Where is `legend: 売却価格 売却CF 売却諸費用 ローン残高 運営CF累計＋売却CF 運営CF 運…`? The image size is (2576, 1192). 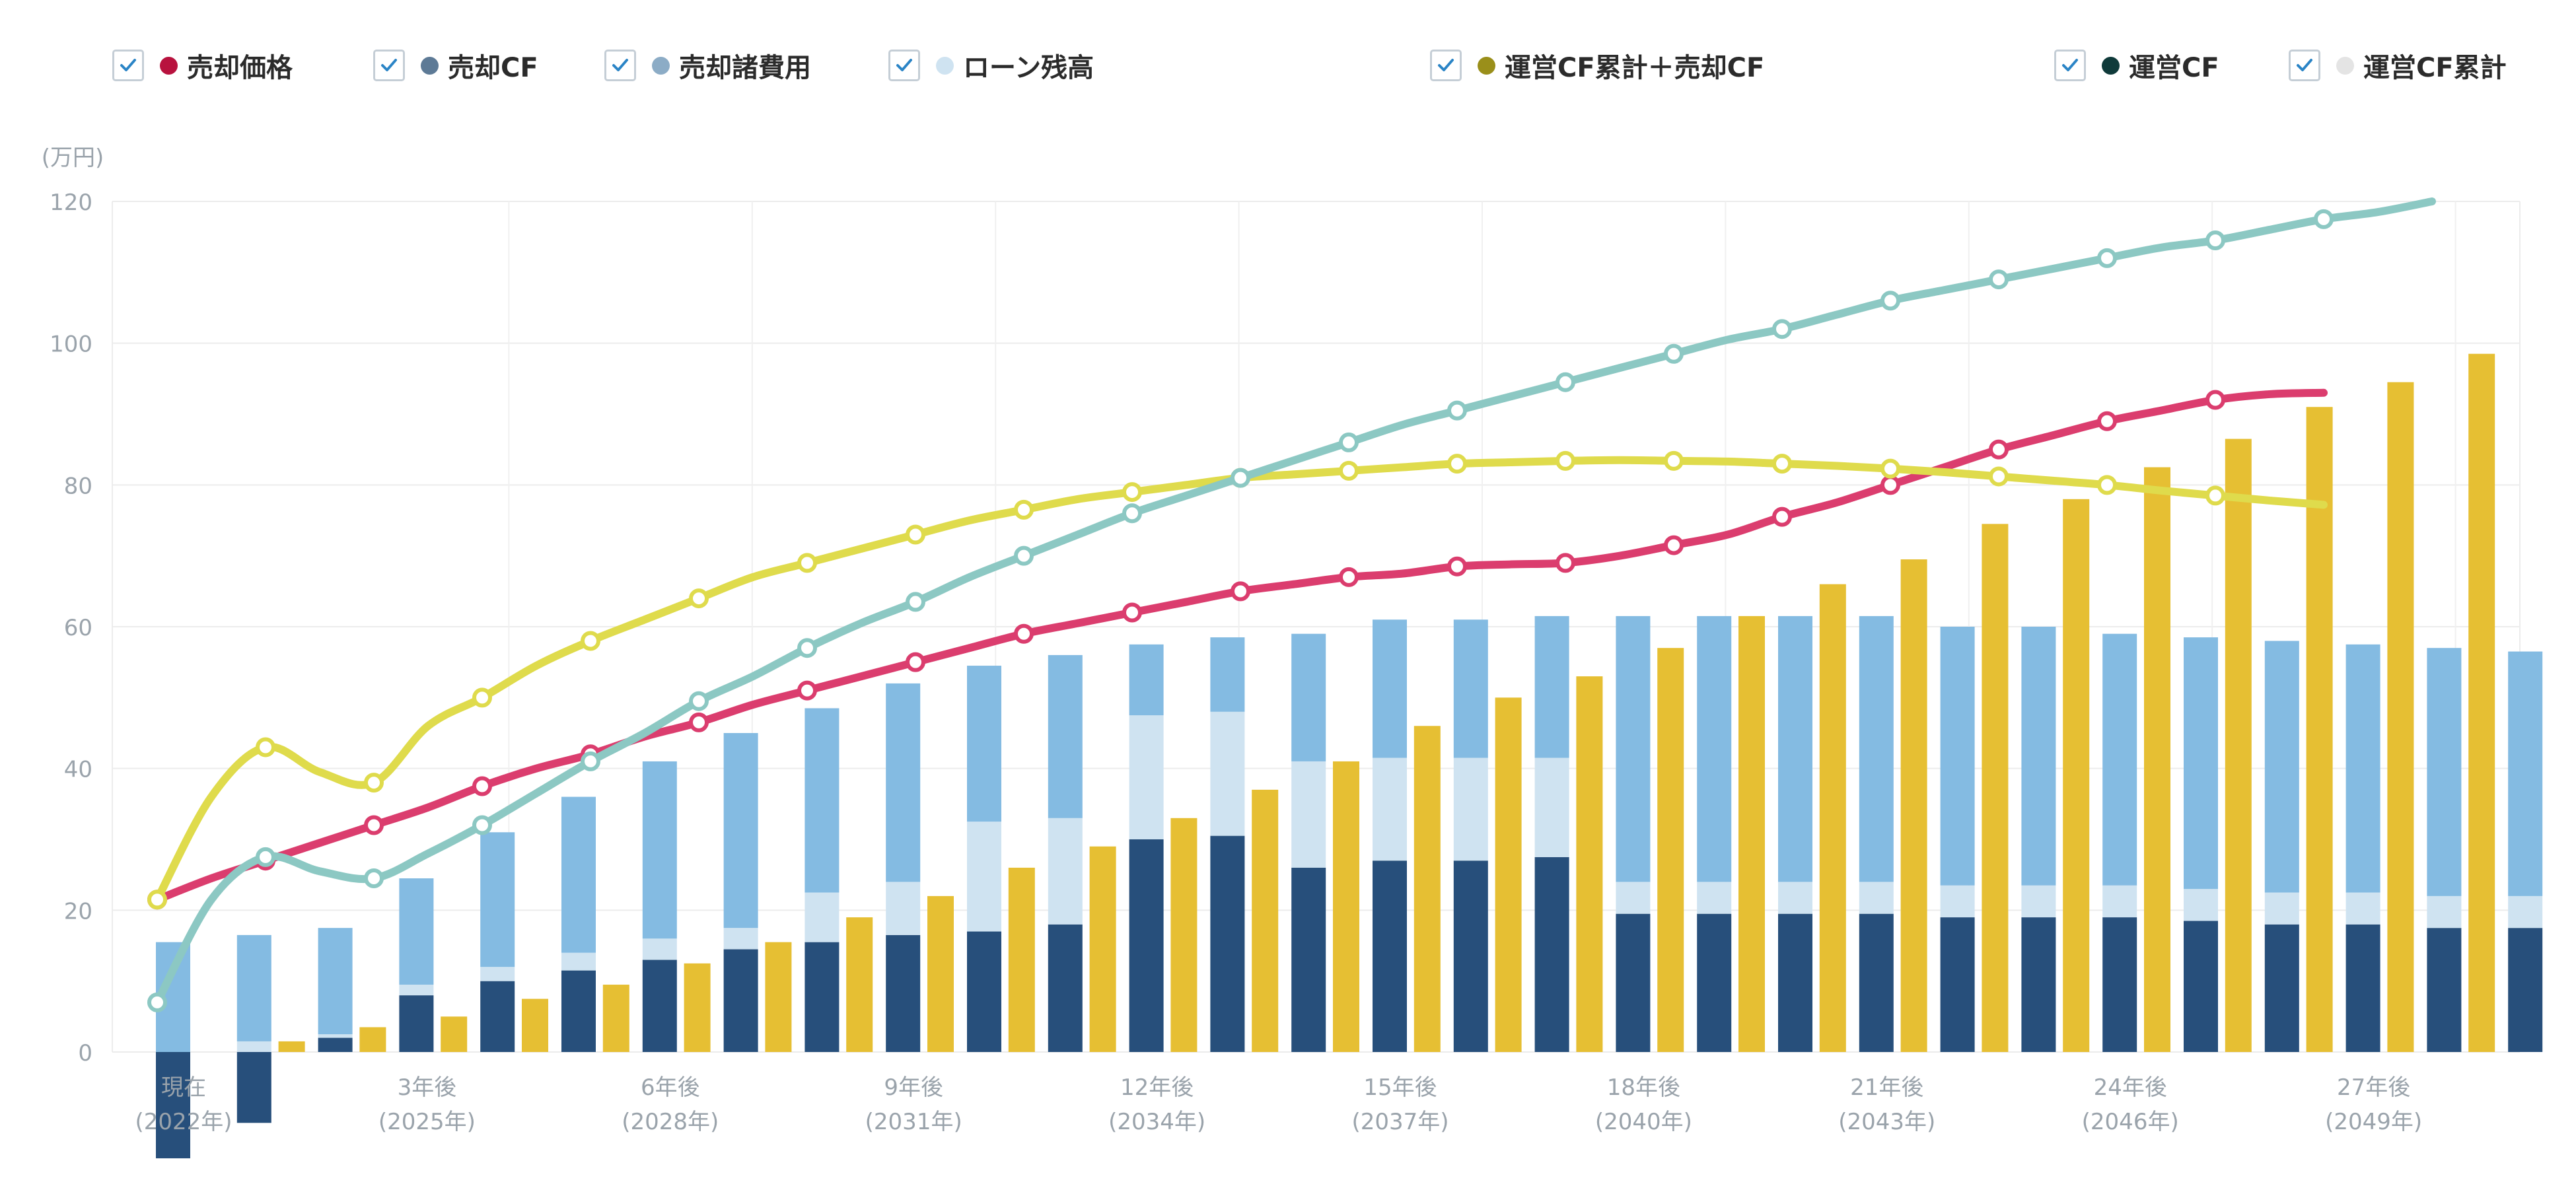 legend: 売却価格 売却CF 売却諸費用 ローン残高 運営CF累計＋売却CF 運営CF 運… is located at coordinates (1288, 65).